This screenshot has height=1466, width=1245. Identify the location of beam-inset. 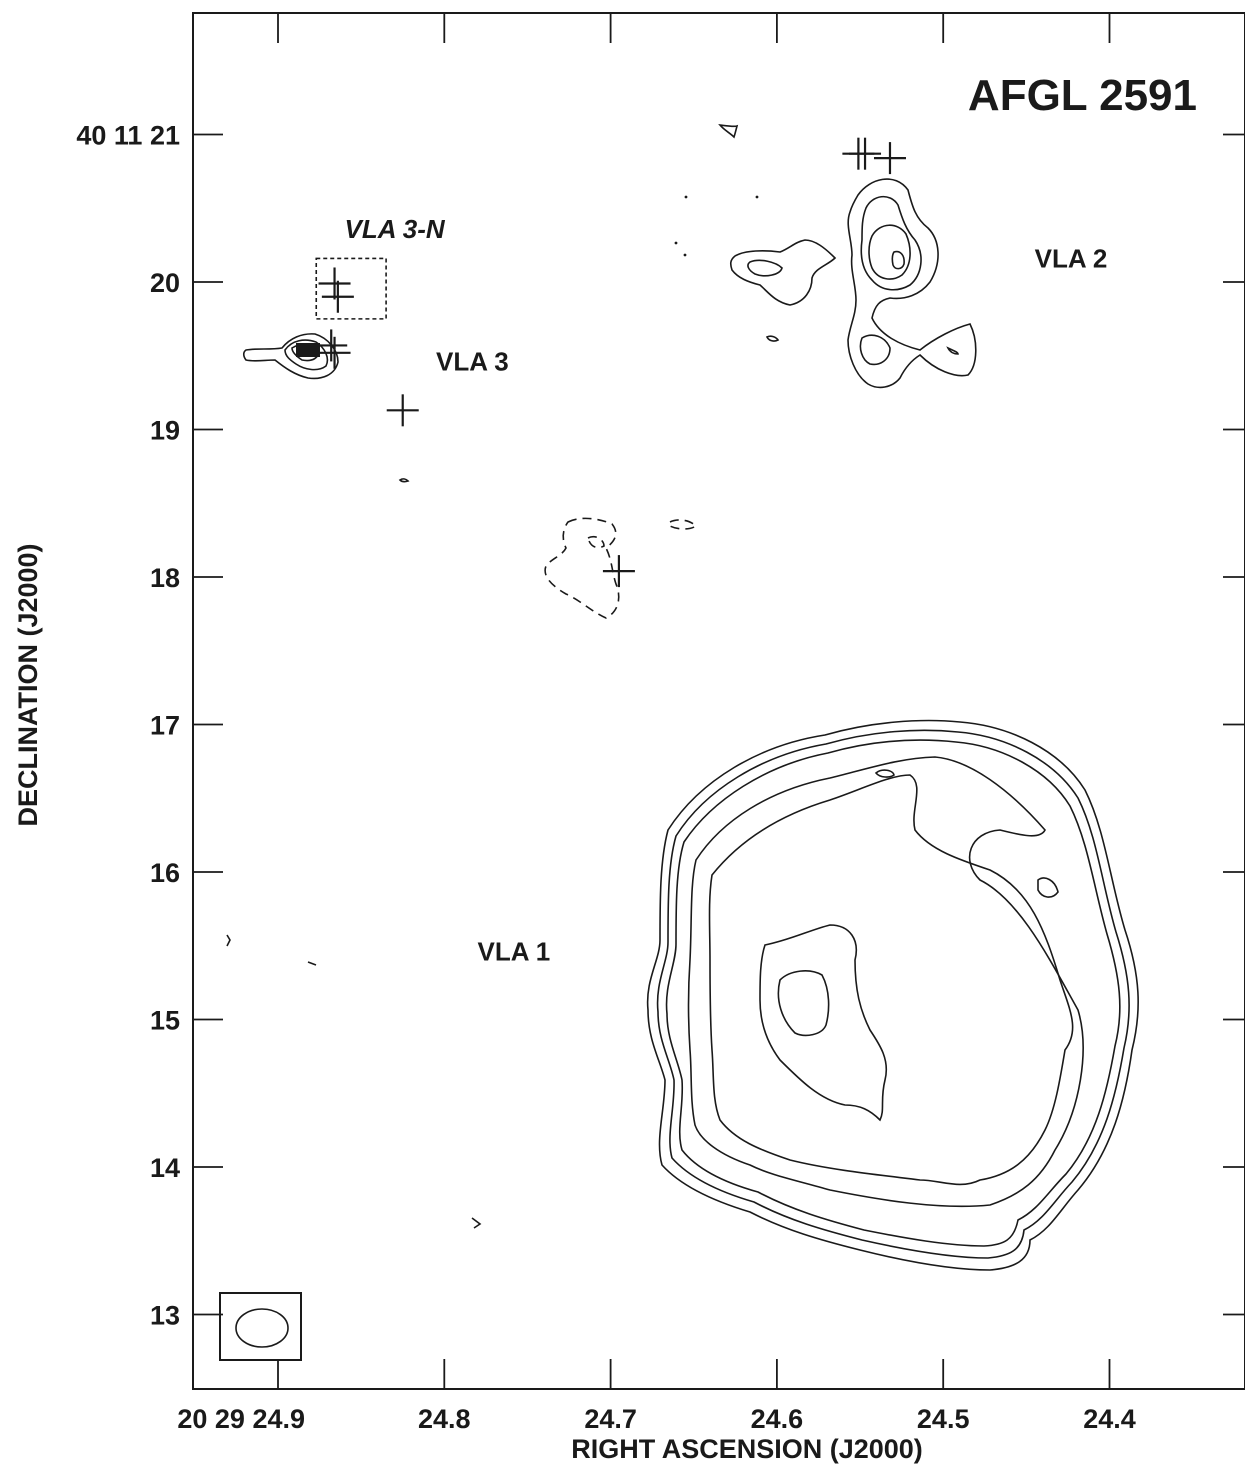
(260, 1326).